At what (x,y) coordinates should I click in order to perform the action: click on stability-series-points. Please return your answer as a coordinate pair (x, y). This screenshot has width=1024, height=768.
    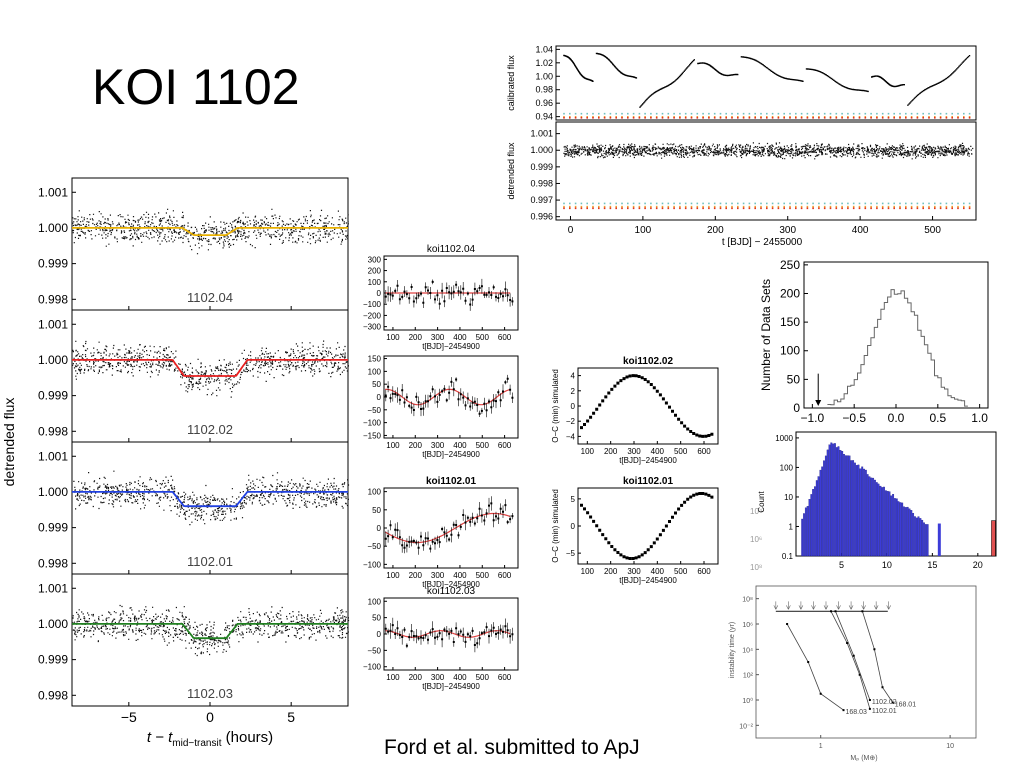
    Looking at the image, I should click on (850, 660).